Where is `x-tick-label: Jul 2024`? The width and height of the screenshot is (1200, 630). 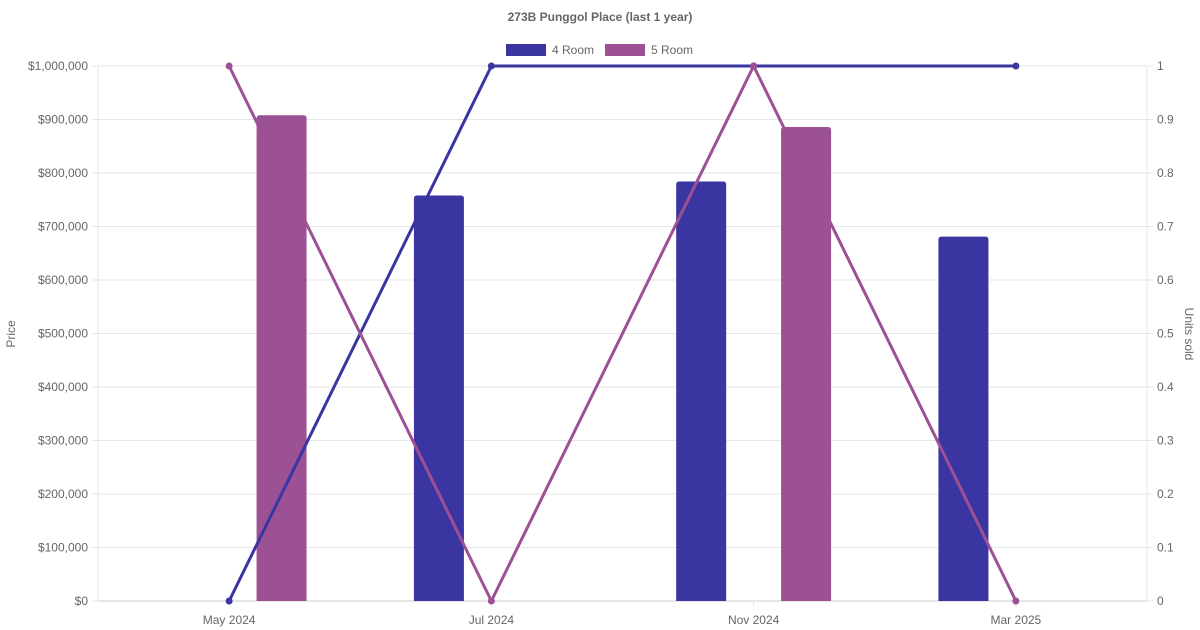
x-tick-label: Jul 2024 is located at coordinates (492, 620).